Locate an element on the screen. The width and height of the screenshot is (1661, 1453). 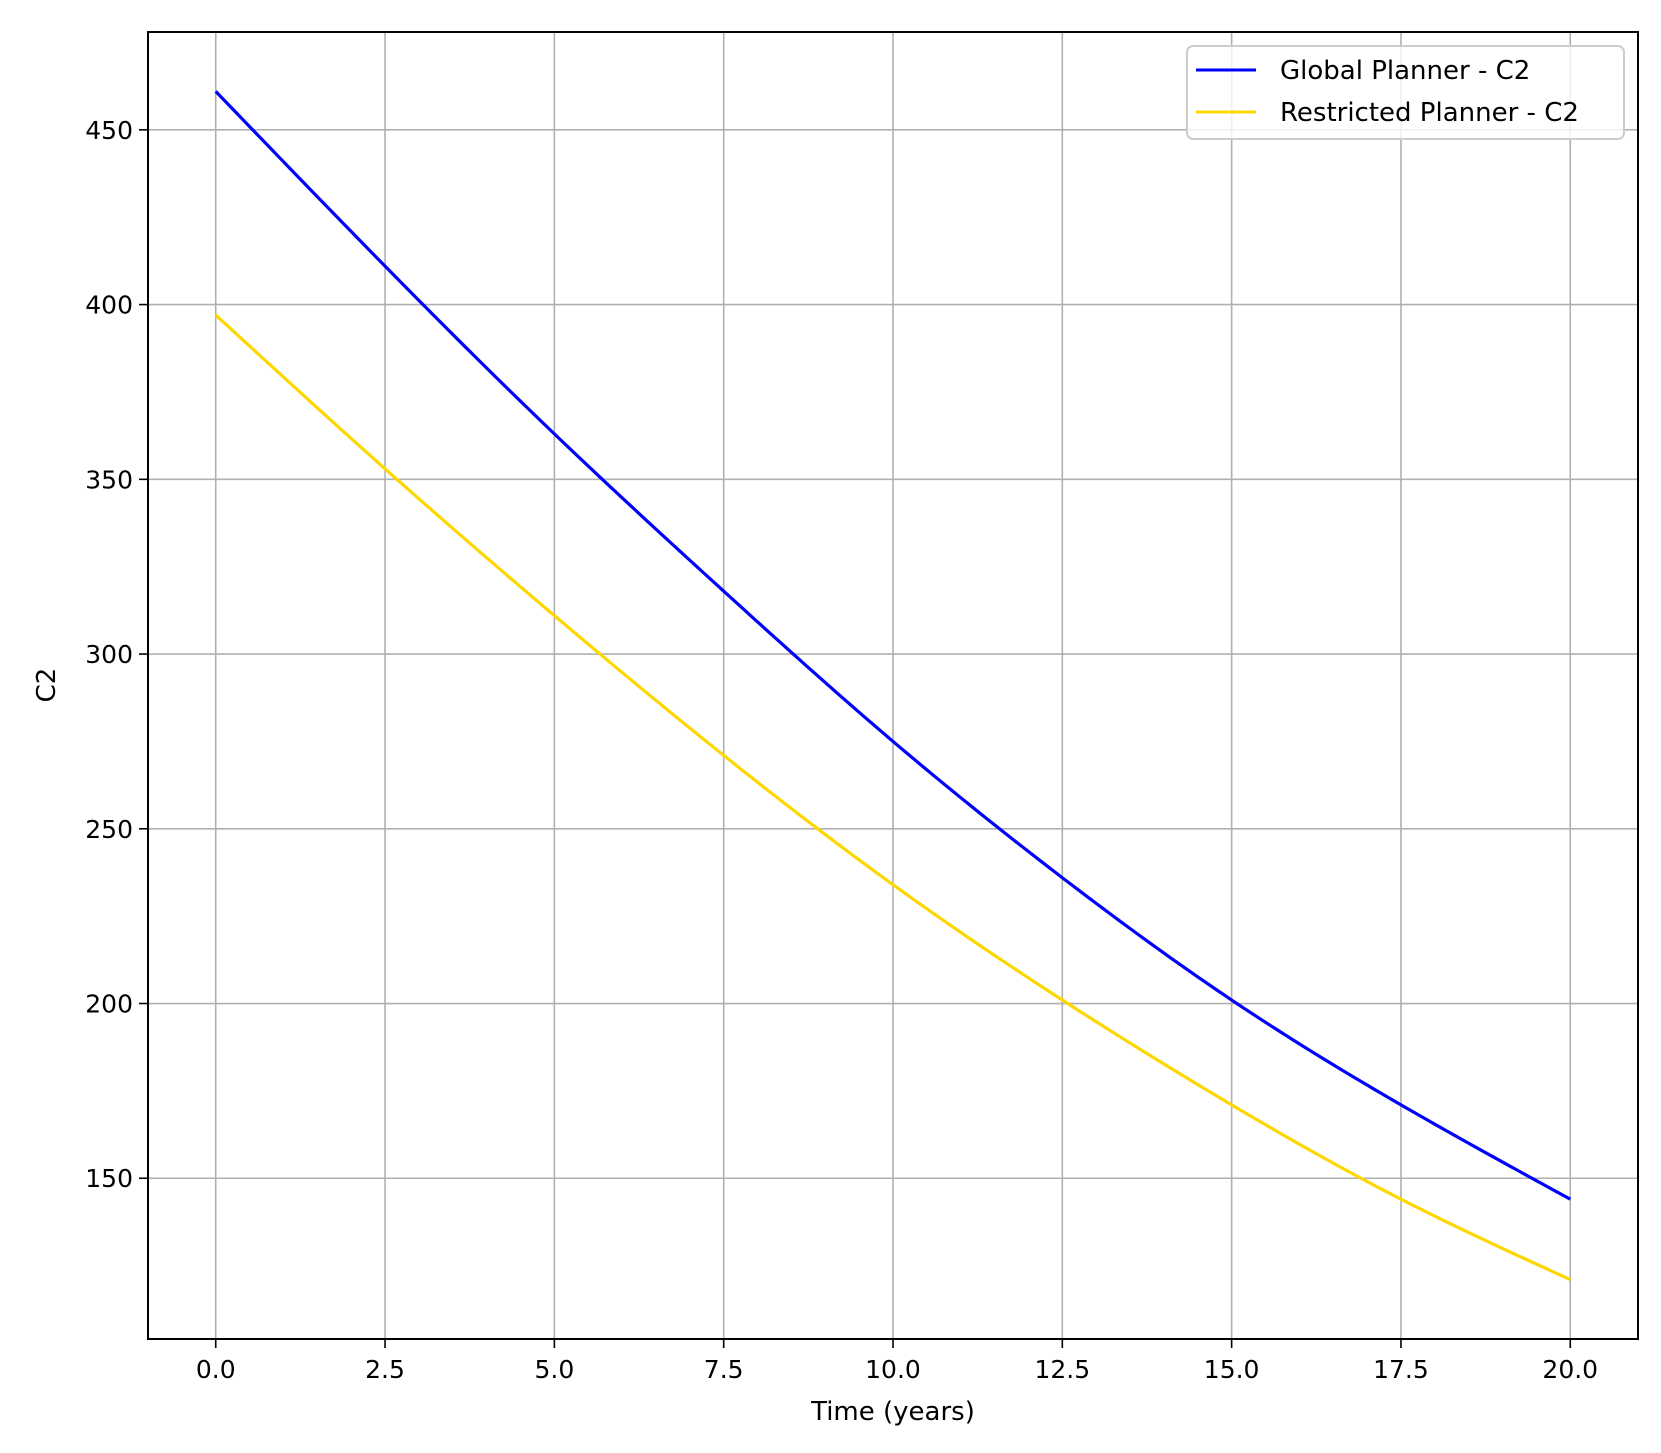
x-tick-label: 20.0 is located at coordinates (1570, 1369).